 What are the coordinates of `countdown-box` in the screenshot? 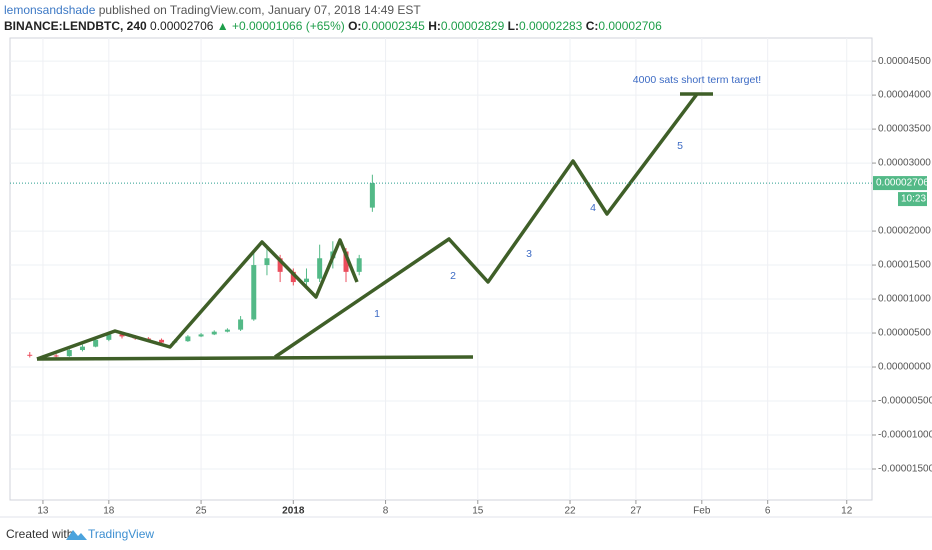 It's located at (912, 199).